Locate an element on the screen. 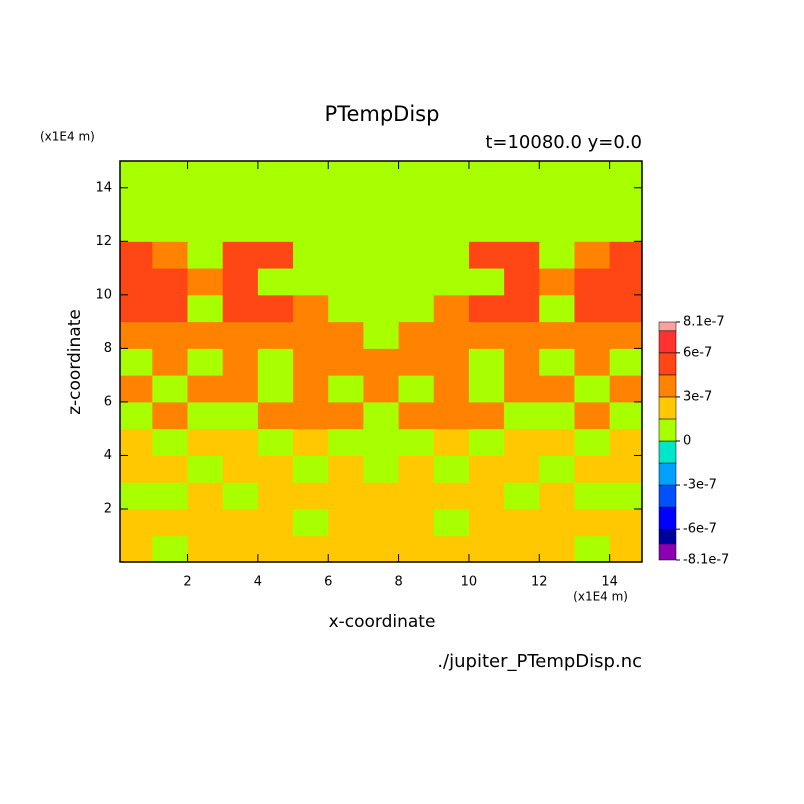 This screenshot has width=804, height=804. y-tick-label: 8 is located at coordinates (108, 348).